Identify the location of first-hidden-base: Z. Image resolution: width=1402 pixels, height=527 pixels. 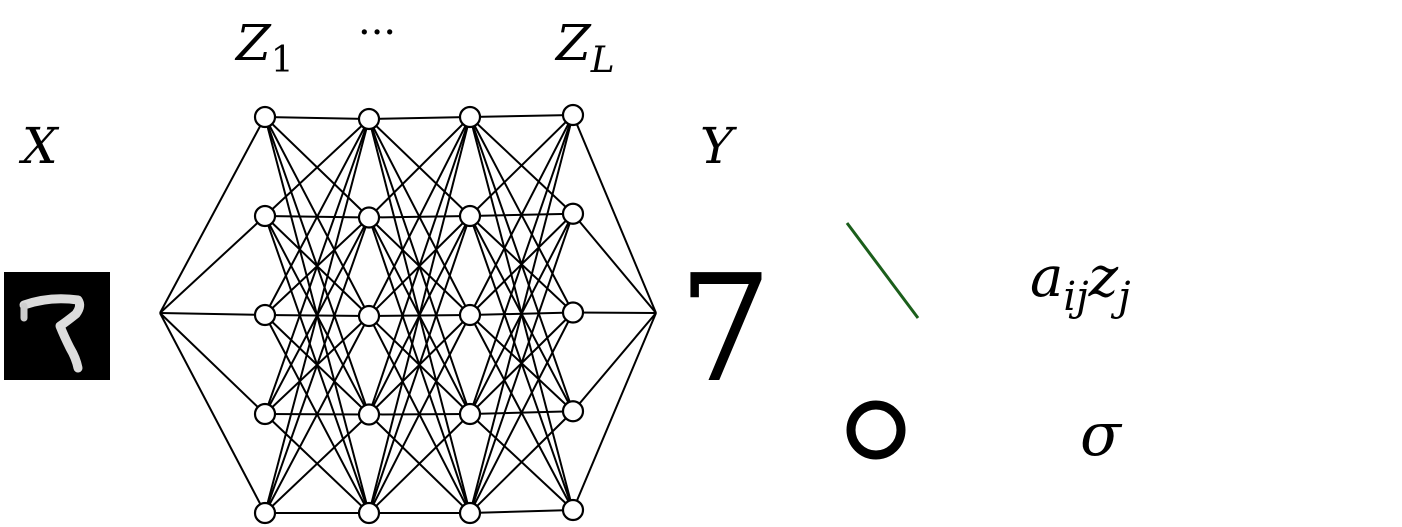
(253, 43).